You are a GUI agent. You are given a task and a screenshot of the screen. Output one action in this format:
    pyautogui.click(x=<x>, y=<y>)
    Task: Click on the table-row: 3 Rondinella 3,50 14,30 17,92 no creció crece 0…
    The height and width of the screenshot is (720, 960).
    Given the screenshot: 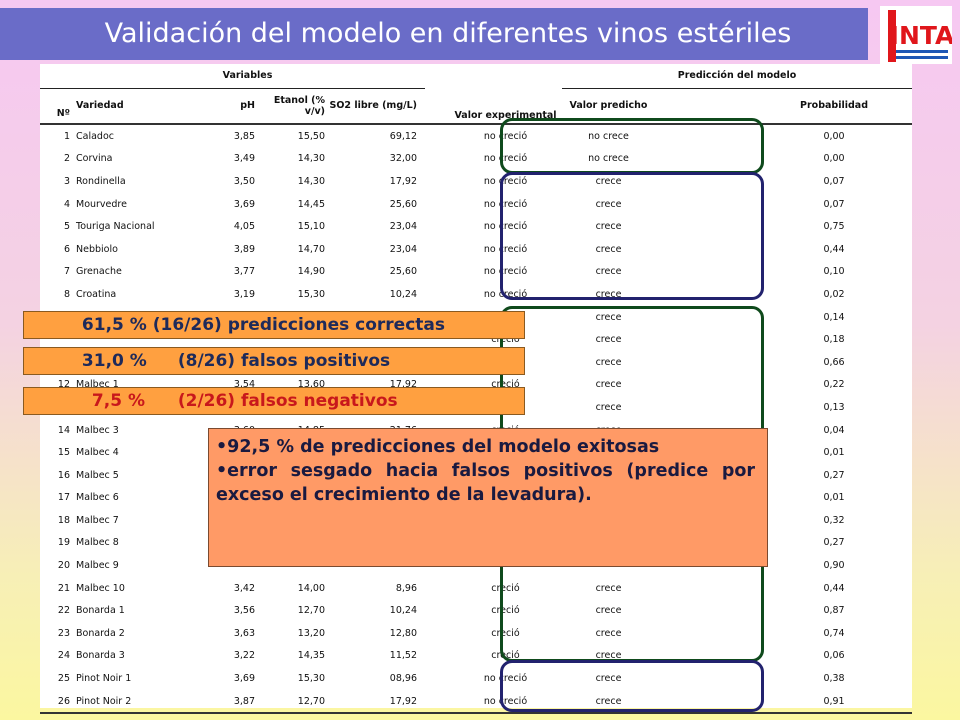 What is the action you would take?
    pyautogui.click(x=476, y=181)
    